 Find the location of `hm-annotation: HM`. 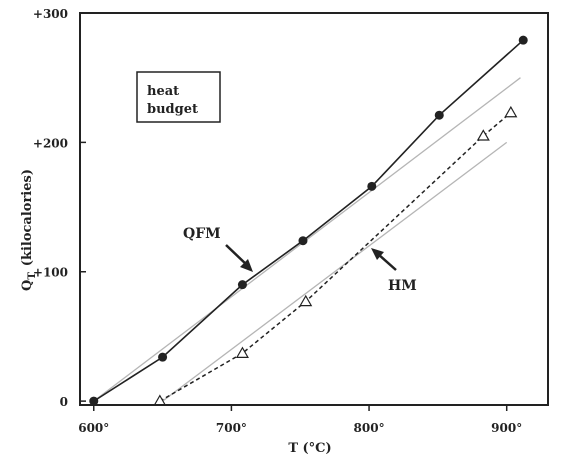

hm-annotation: HM is located at coordinates (394, 271).